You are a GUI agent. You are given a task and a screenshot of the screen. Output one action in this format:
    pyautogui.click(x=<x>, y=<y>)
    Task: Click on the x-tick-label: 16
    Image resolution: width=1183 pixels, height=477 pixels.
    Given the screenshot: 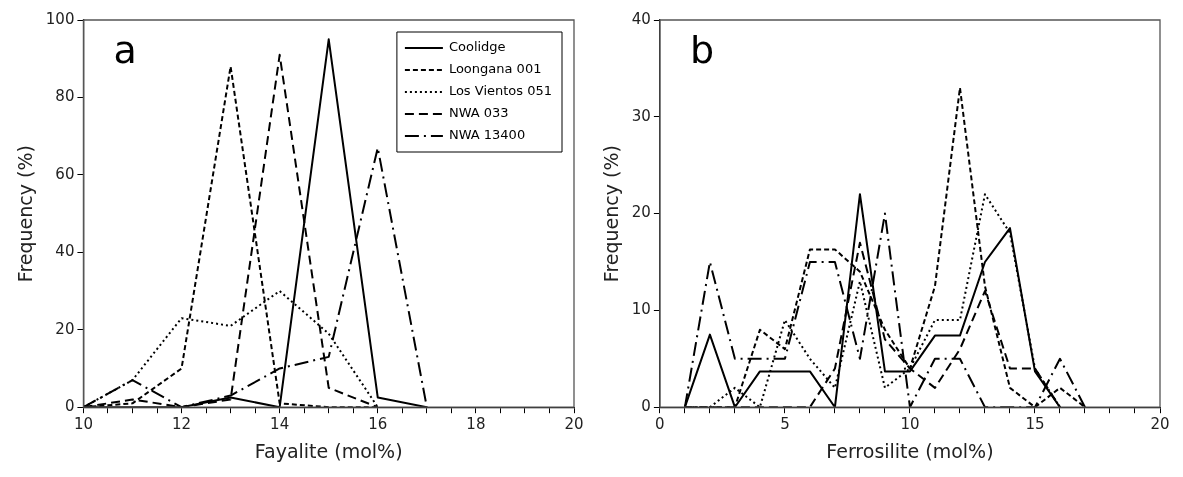 What is the action you would take?
    pyautogui.click(x=378, y=424)
    